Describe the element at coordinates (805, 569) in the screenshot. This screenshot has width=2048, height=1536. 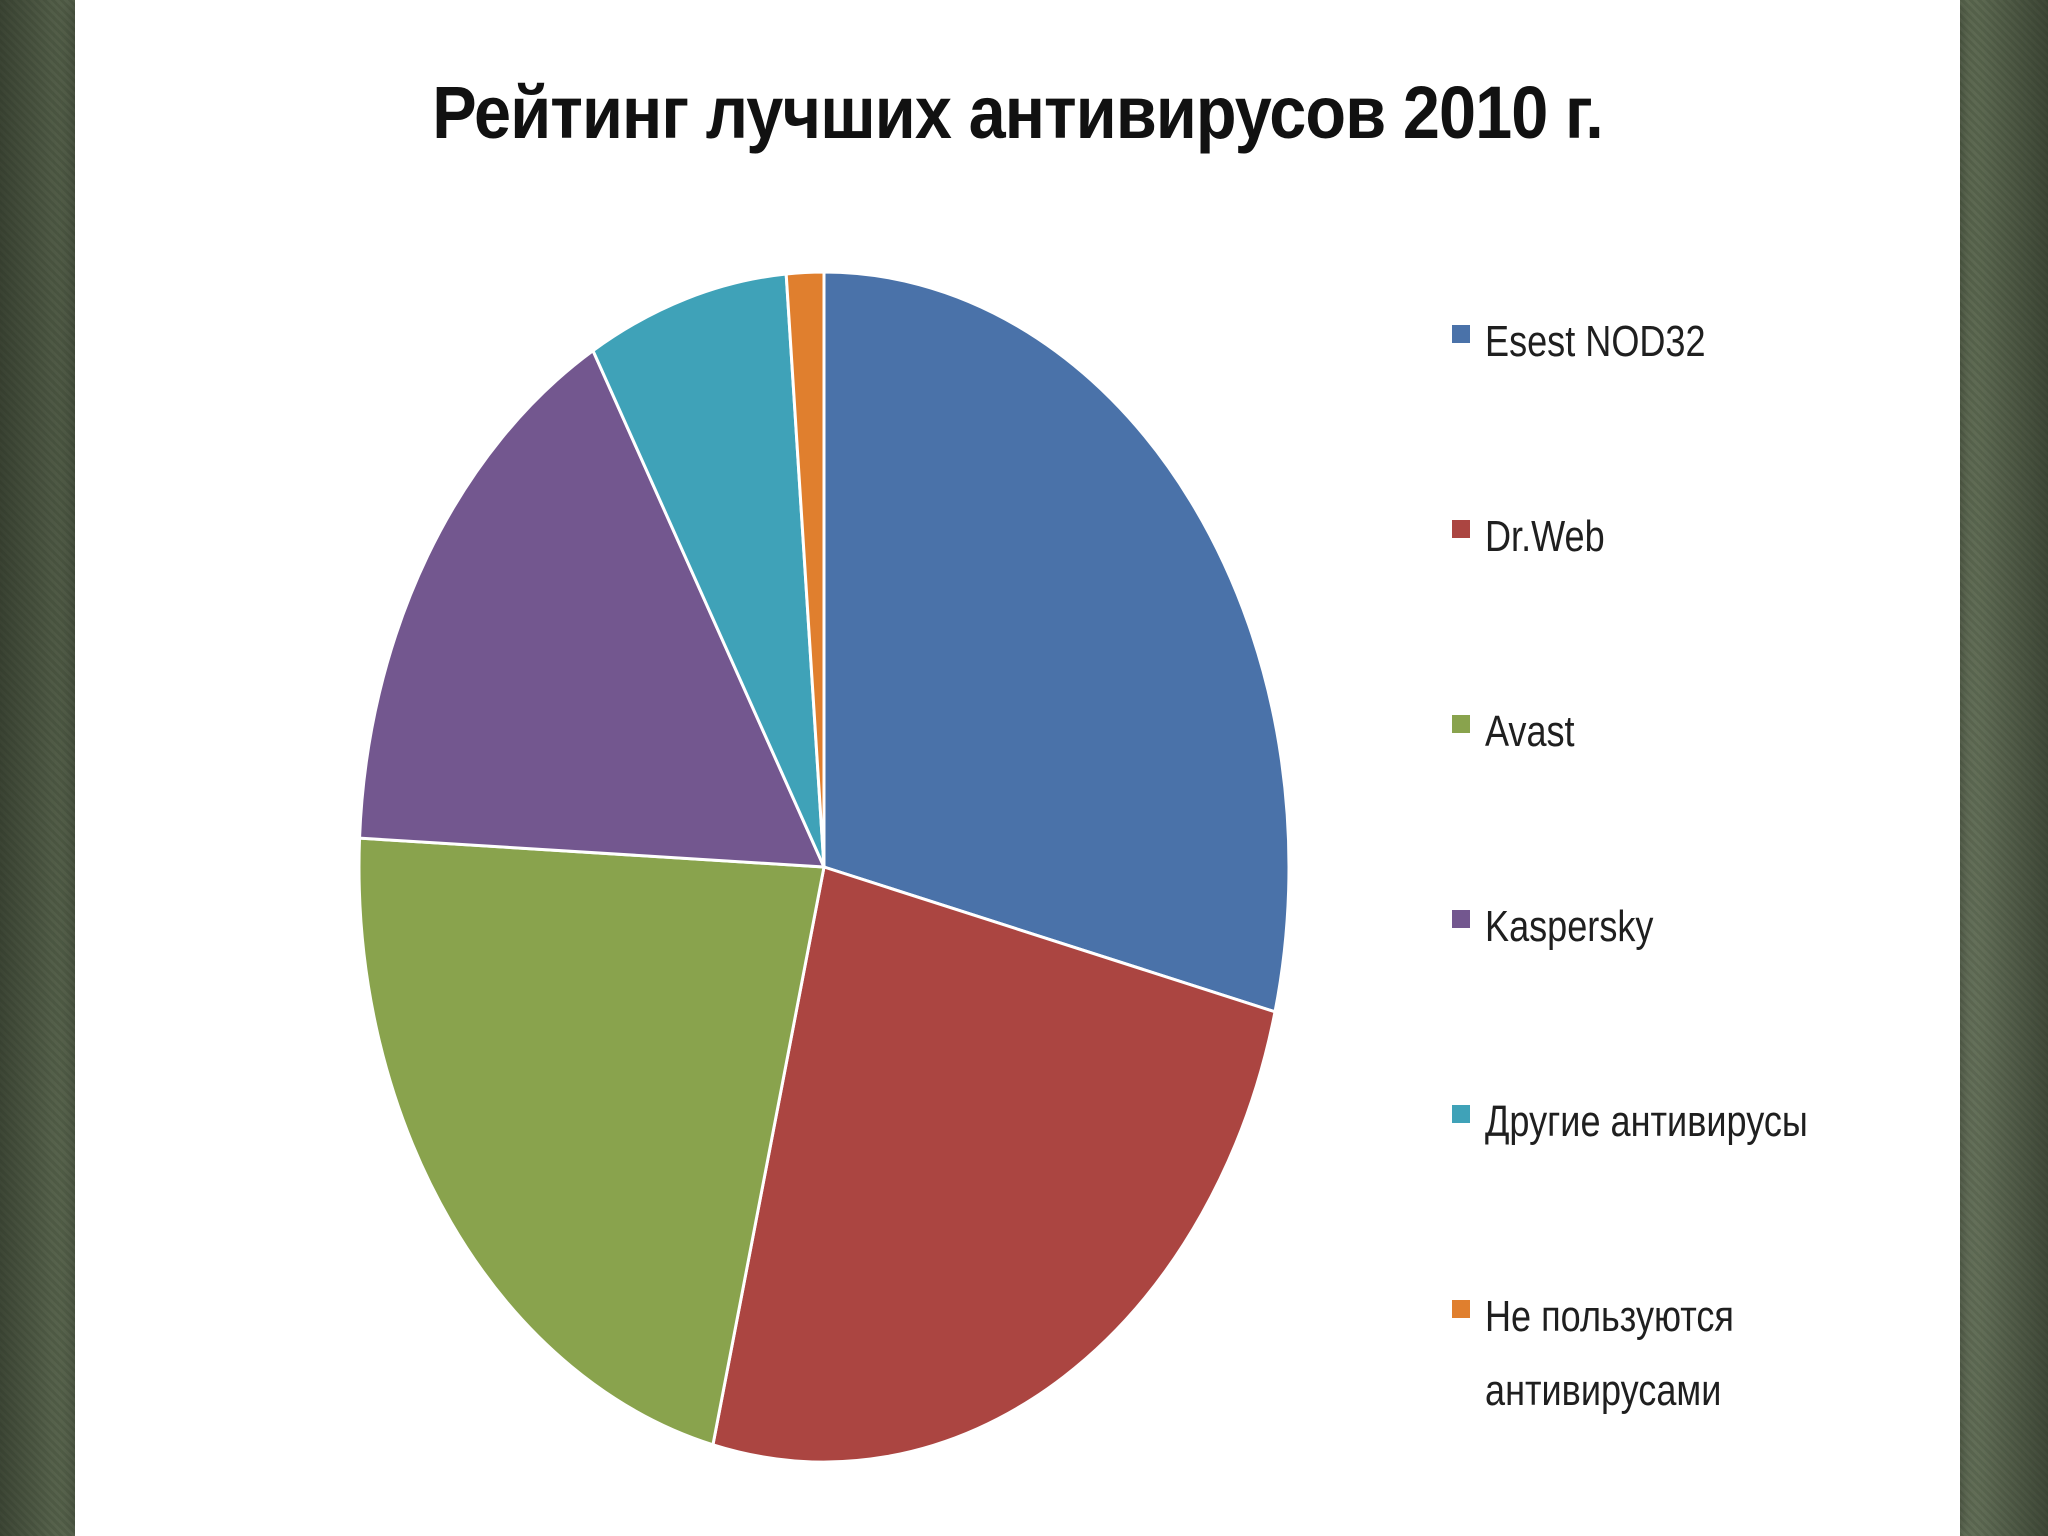
I see `pie-slice-не-пользуются-антивирусами` at that location.